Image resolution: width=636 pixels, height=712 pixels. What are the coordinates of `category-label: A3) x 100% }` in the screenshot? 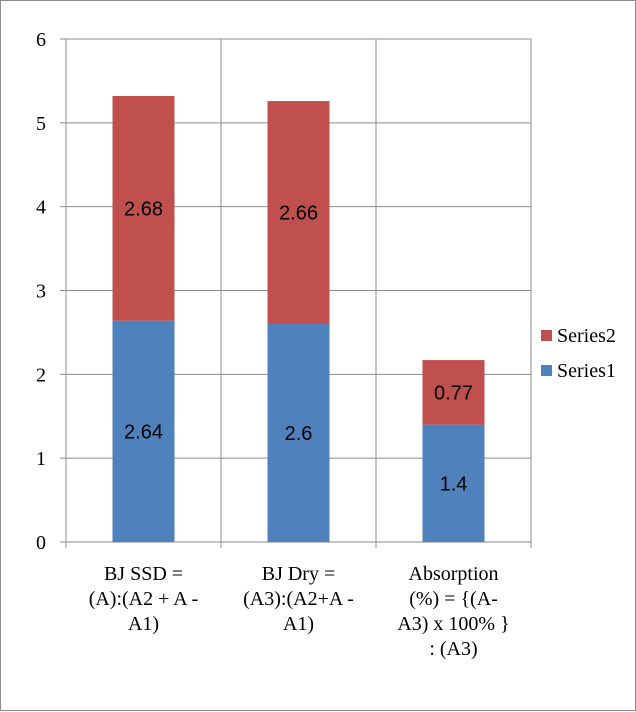 It's located at (453, 624).